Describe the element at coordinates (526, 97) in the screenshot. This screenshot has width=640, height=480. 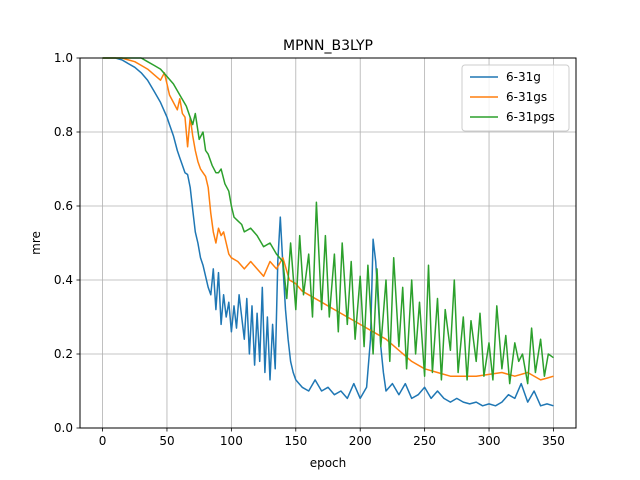
I see `legend-label: 6-31gs` at that location.